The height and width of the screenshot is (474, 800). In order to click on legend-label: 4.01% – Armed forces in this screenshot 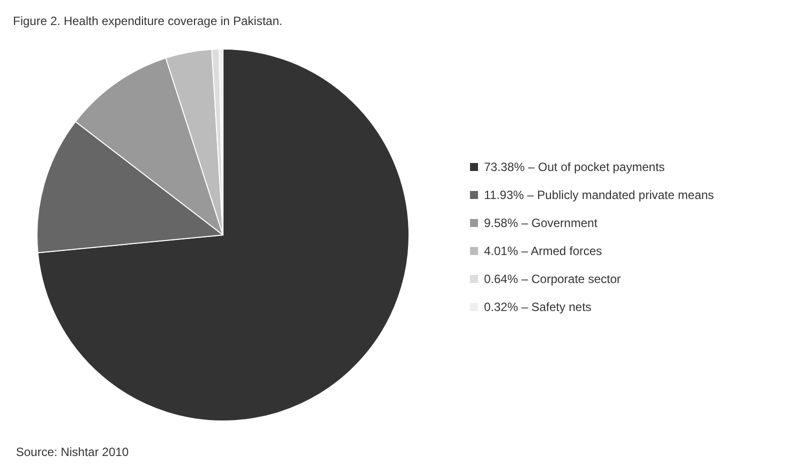, I will do `click(543, 251)`.